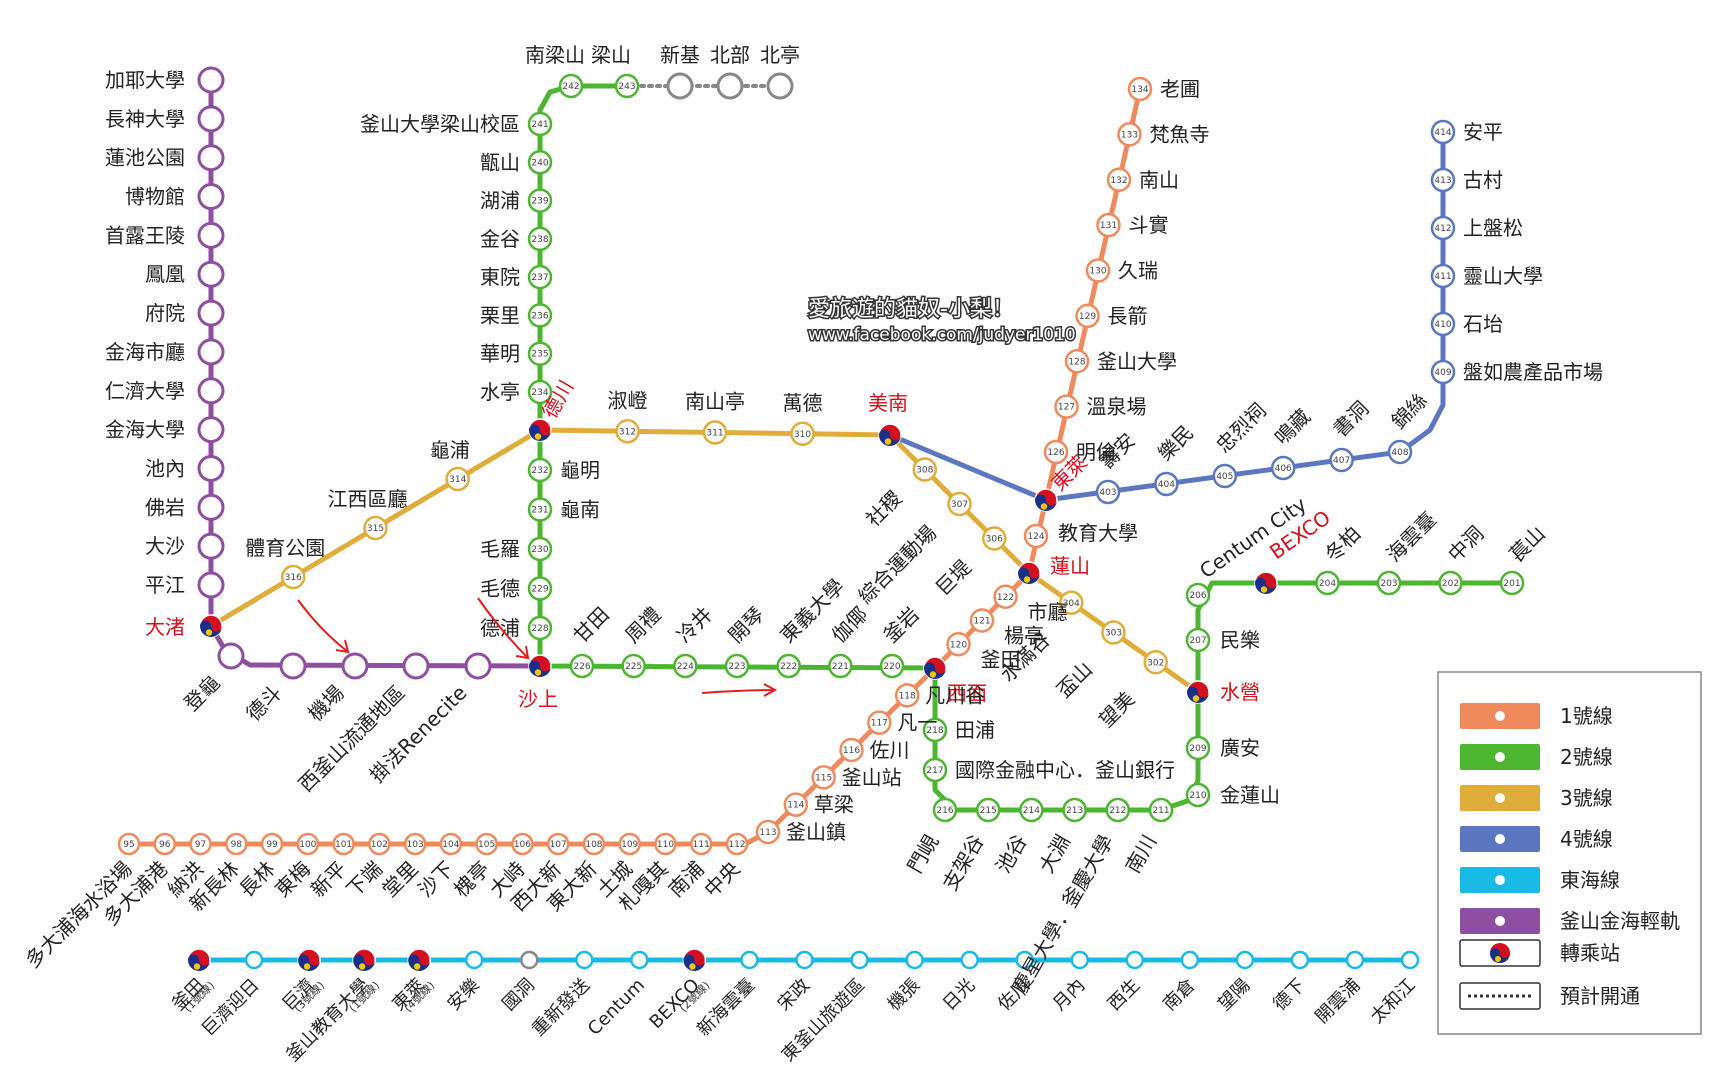 This screenshot has height=1071, width=1715. Describe the element at coordinates (823, 777) in the screenshot. I see `station-marker: 115` at that location.